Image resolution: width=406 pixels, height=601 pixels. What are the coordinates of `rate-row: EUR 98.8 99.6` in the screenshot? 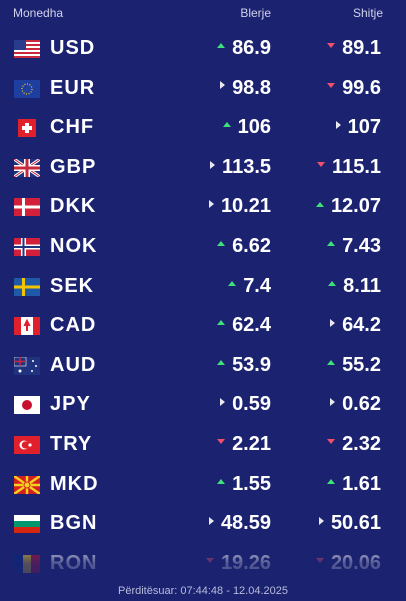 It's located at (203, 89).